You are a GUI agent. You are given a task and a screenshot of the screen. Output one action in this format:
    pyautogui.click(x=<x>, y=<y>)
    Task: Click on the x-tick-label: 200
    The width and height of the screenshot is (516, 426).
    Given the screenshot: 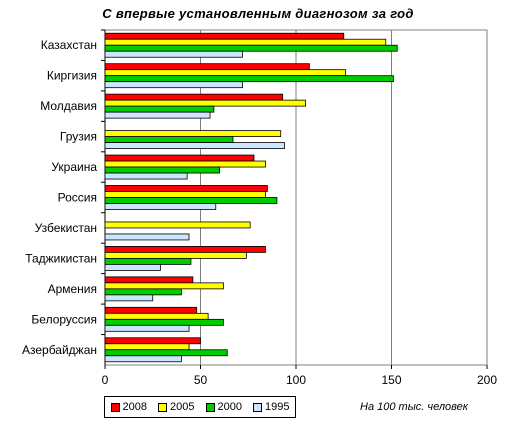 What is the action you would take?
    pyautogui.click(x=487, y=380)
    